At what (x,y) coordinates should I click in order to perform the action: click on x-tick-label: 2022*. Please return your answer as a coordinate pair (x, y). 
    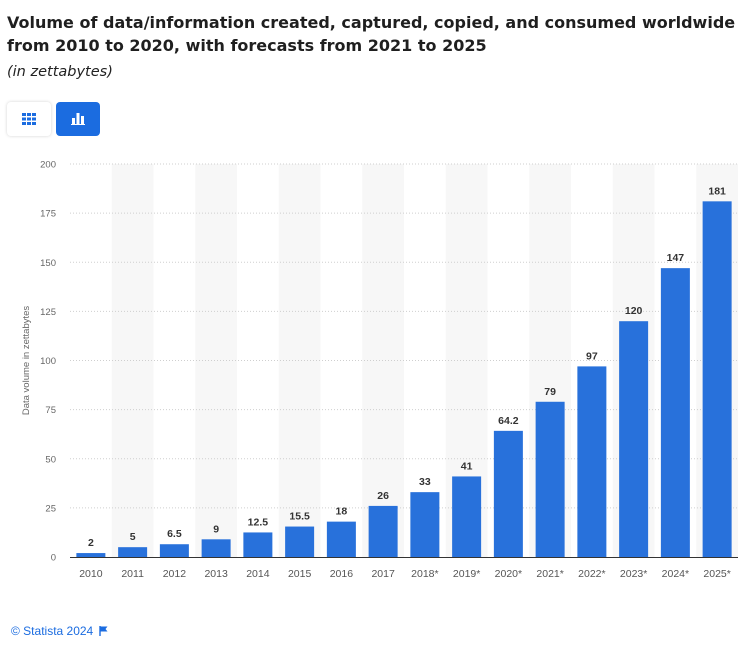
    Looking at the image, I should click on (591, 574).